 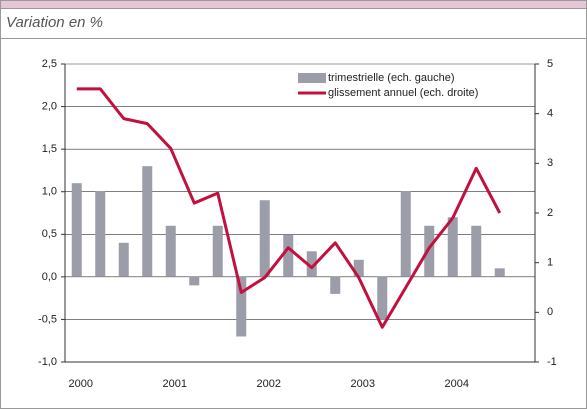 I want to click on legend-label: trimestrielle (ech. gauche), so click(x=391, y=78).